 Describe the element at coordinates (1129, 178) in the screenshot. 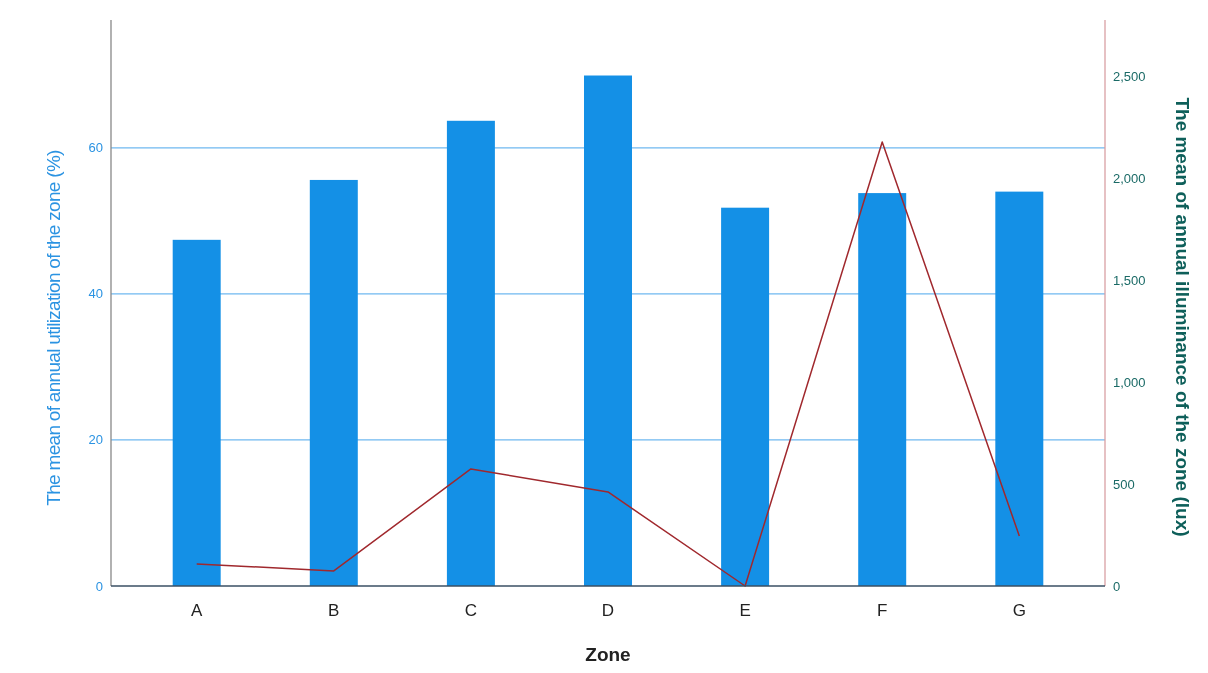

I see `y2-tick-label: 2,000` at that location.